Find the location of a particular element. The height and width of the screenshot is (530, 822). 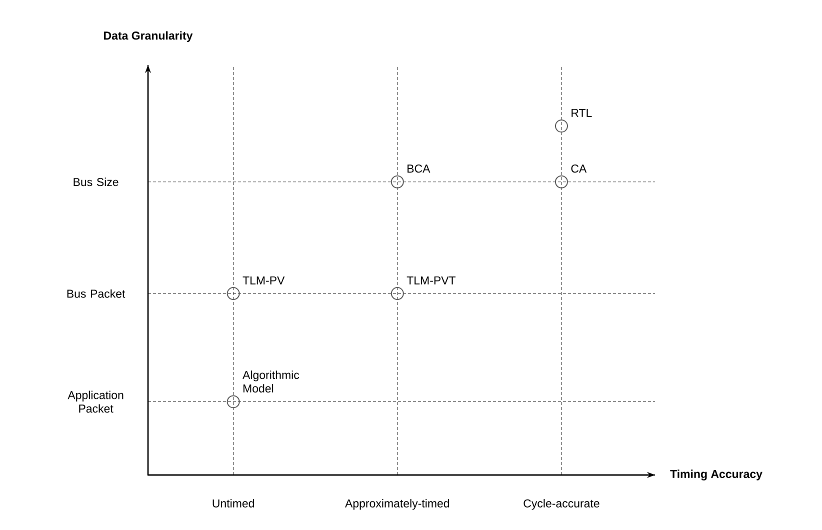

x-tick-label: Approximately-timed is located at coordinates (397, 504).